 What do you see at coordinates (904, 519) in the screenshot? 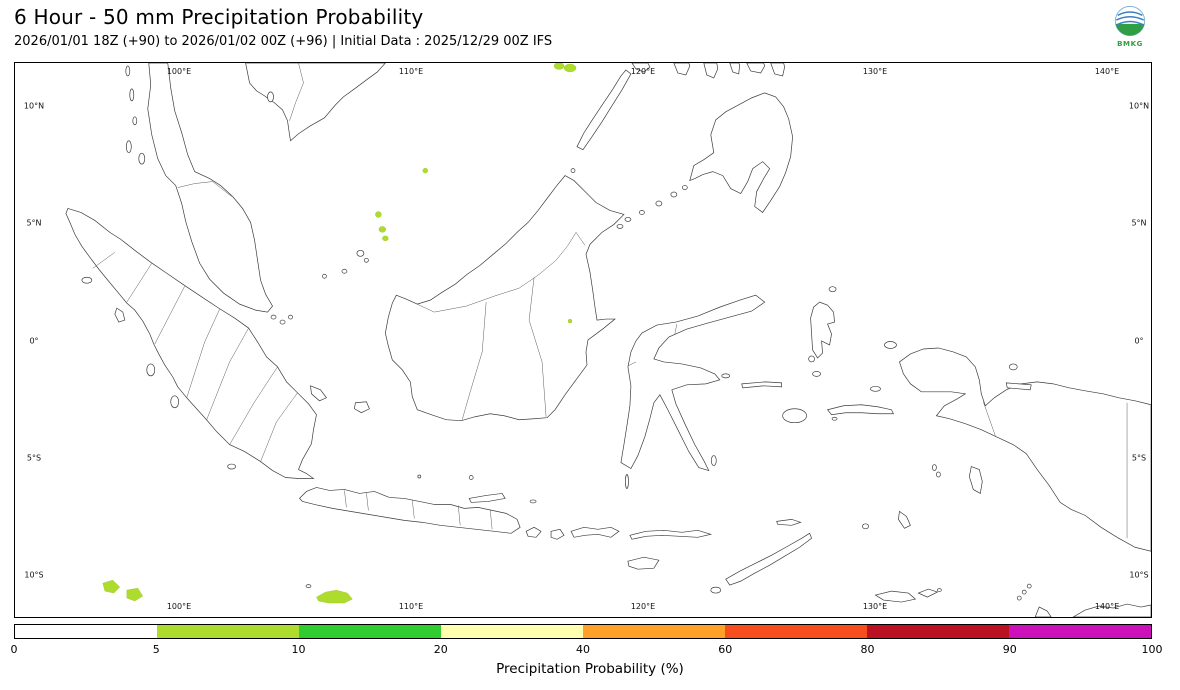
I see `island-tanimbar` at bounding box center [904, 519].